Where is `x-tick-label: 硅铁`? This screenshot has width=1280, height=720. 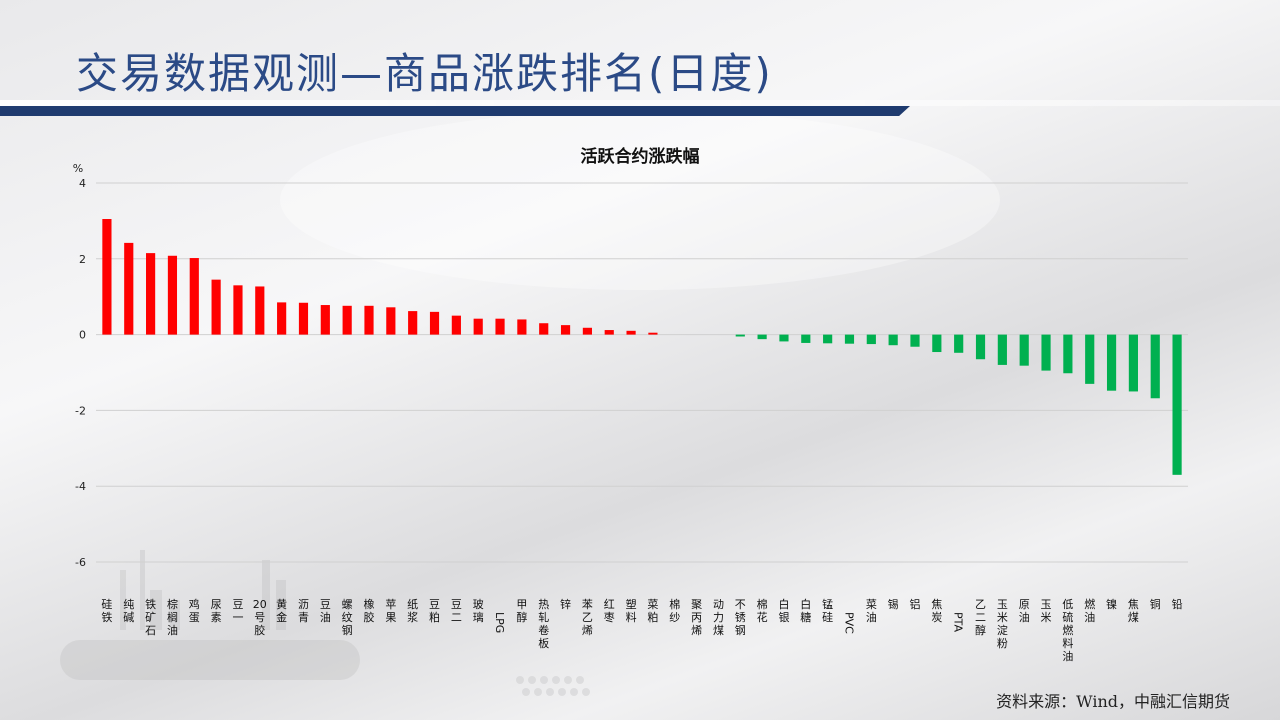 x-tick-label: 硅铁 is located at coordinates (106, 611).